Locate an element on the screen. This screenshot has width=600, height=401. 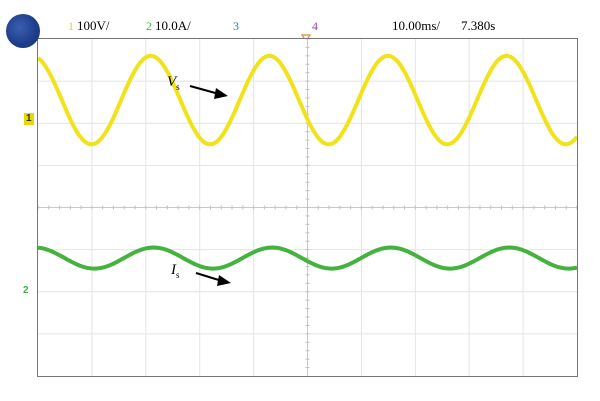
trigger-position-label: 7.380s is located at coordinates (478, 25).